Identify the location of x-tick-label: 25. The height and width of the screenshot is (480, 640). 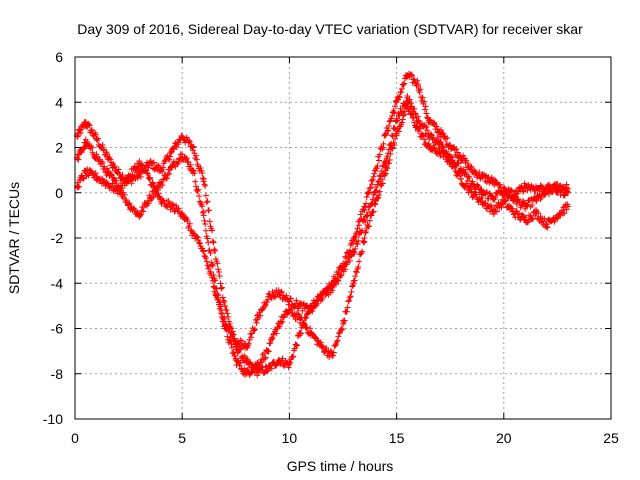
(611, 438).